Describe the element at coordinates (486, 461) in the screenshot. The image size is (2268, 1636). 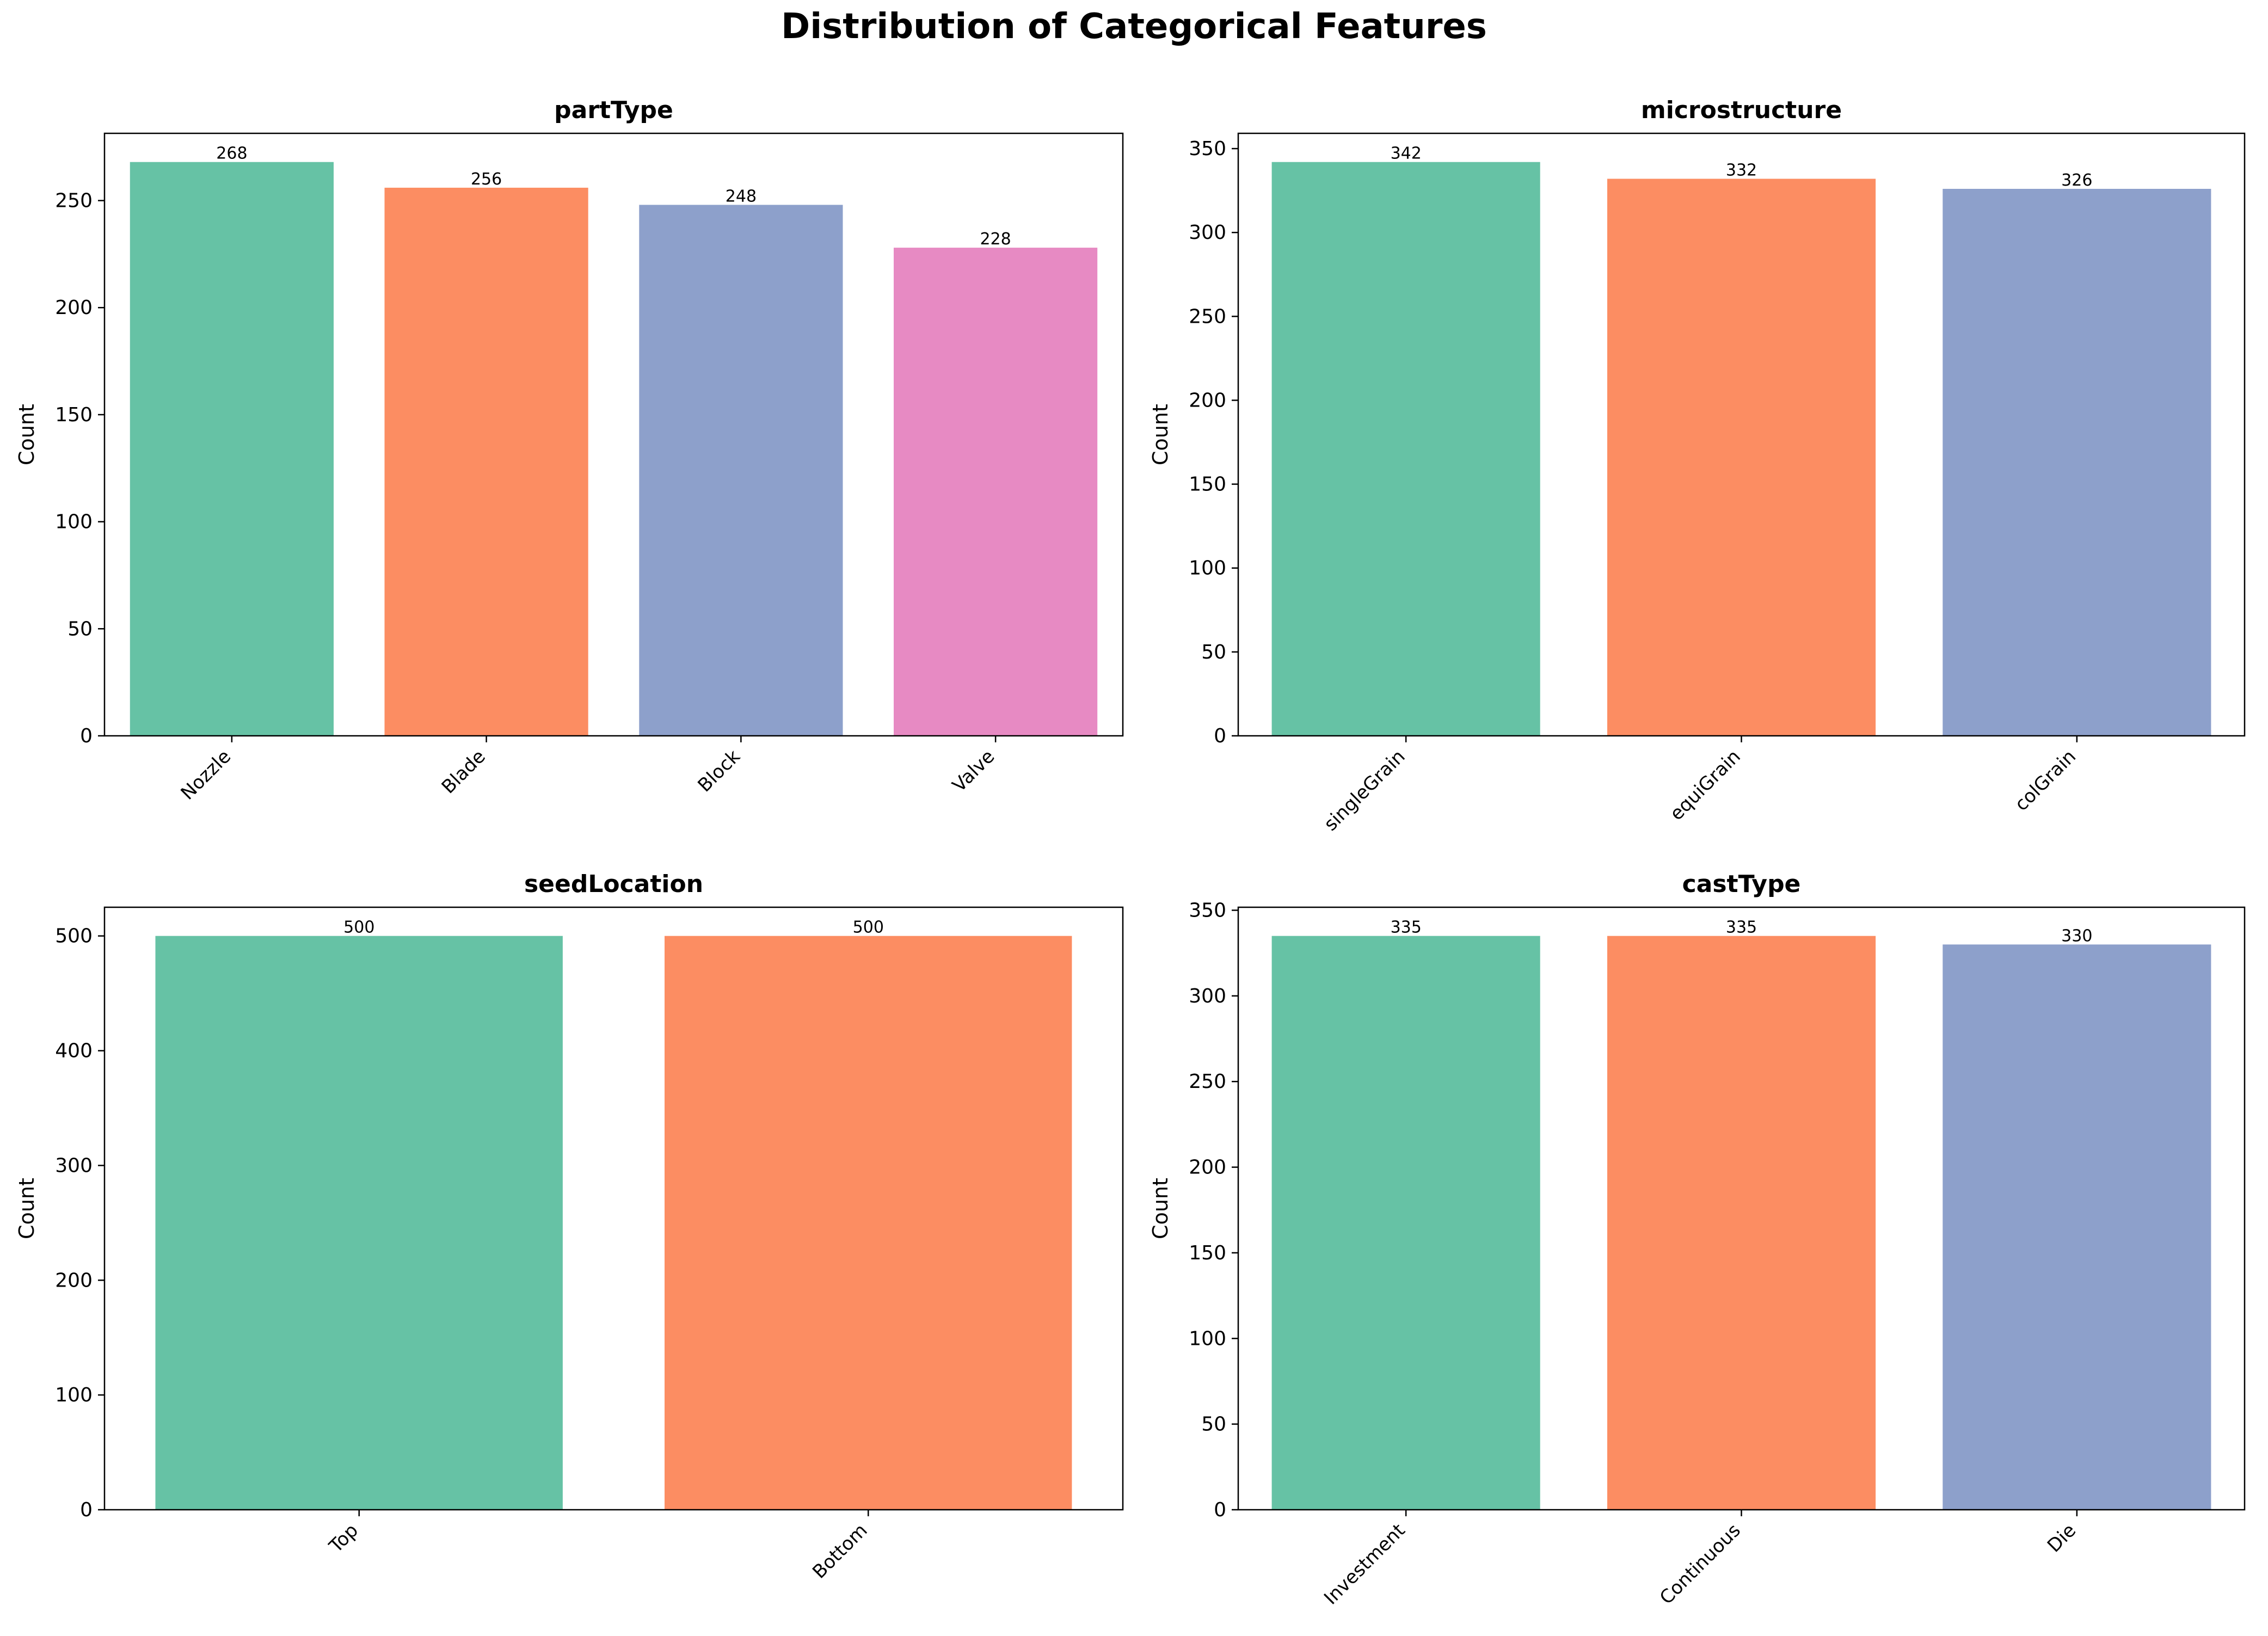
I see `bar-Blade` at that location.